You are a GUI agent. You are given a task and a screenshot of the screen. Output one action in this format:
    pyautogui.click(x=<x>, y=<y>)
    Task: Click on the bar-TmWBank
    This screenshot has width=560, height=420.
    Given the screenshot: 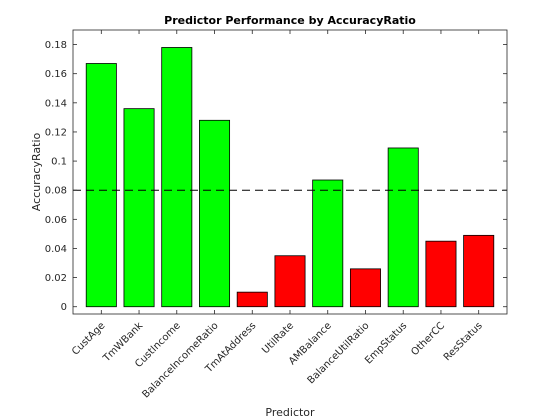 What is the action you would take?
    pyautogui.click(x=139, y=208)
    